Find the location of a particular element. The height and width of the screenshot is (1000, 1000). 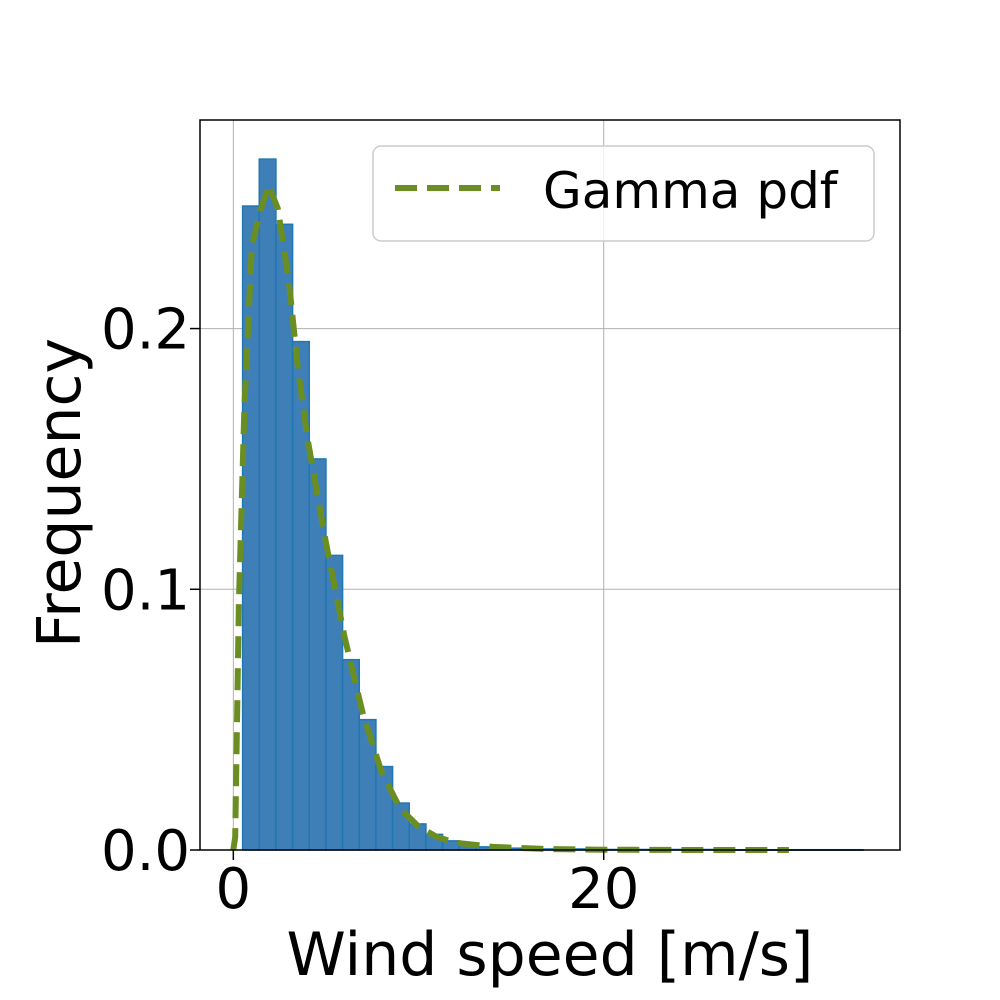

legend-label-gamma-pdf: Gamma pdf is located at coordinates (691, 191).